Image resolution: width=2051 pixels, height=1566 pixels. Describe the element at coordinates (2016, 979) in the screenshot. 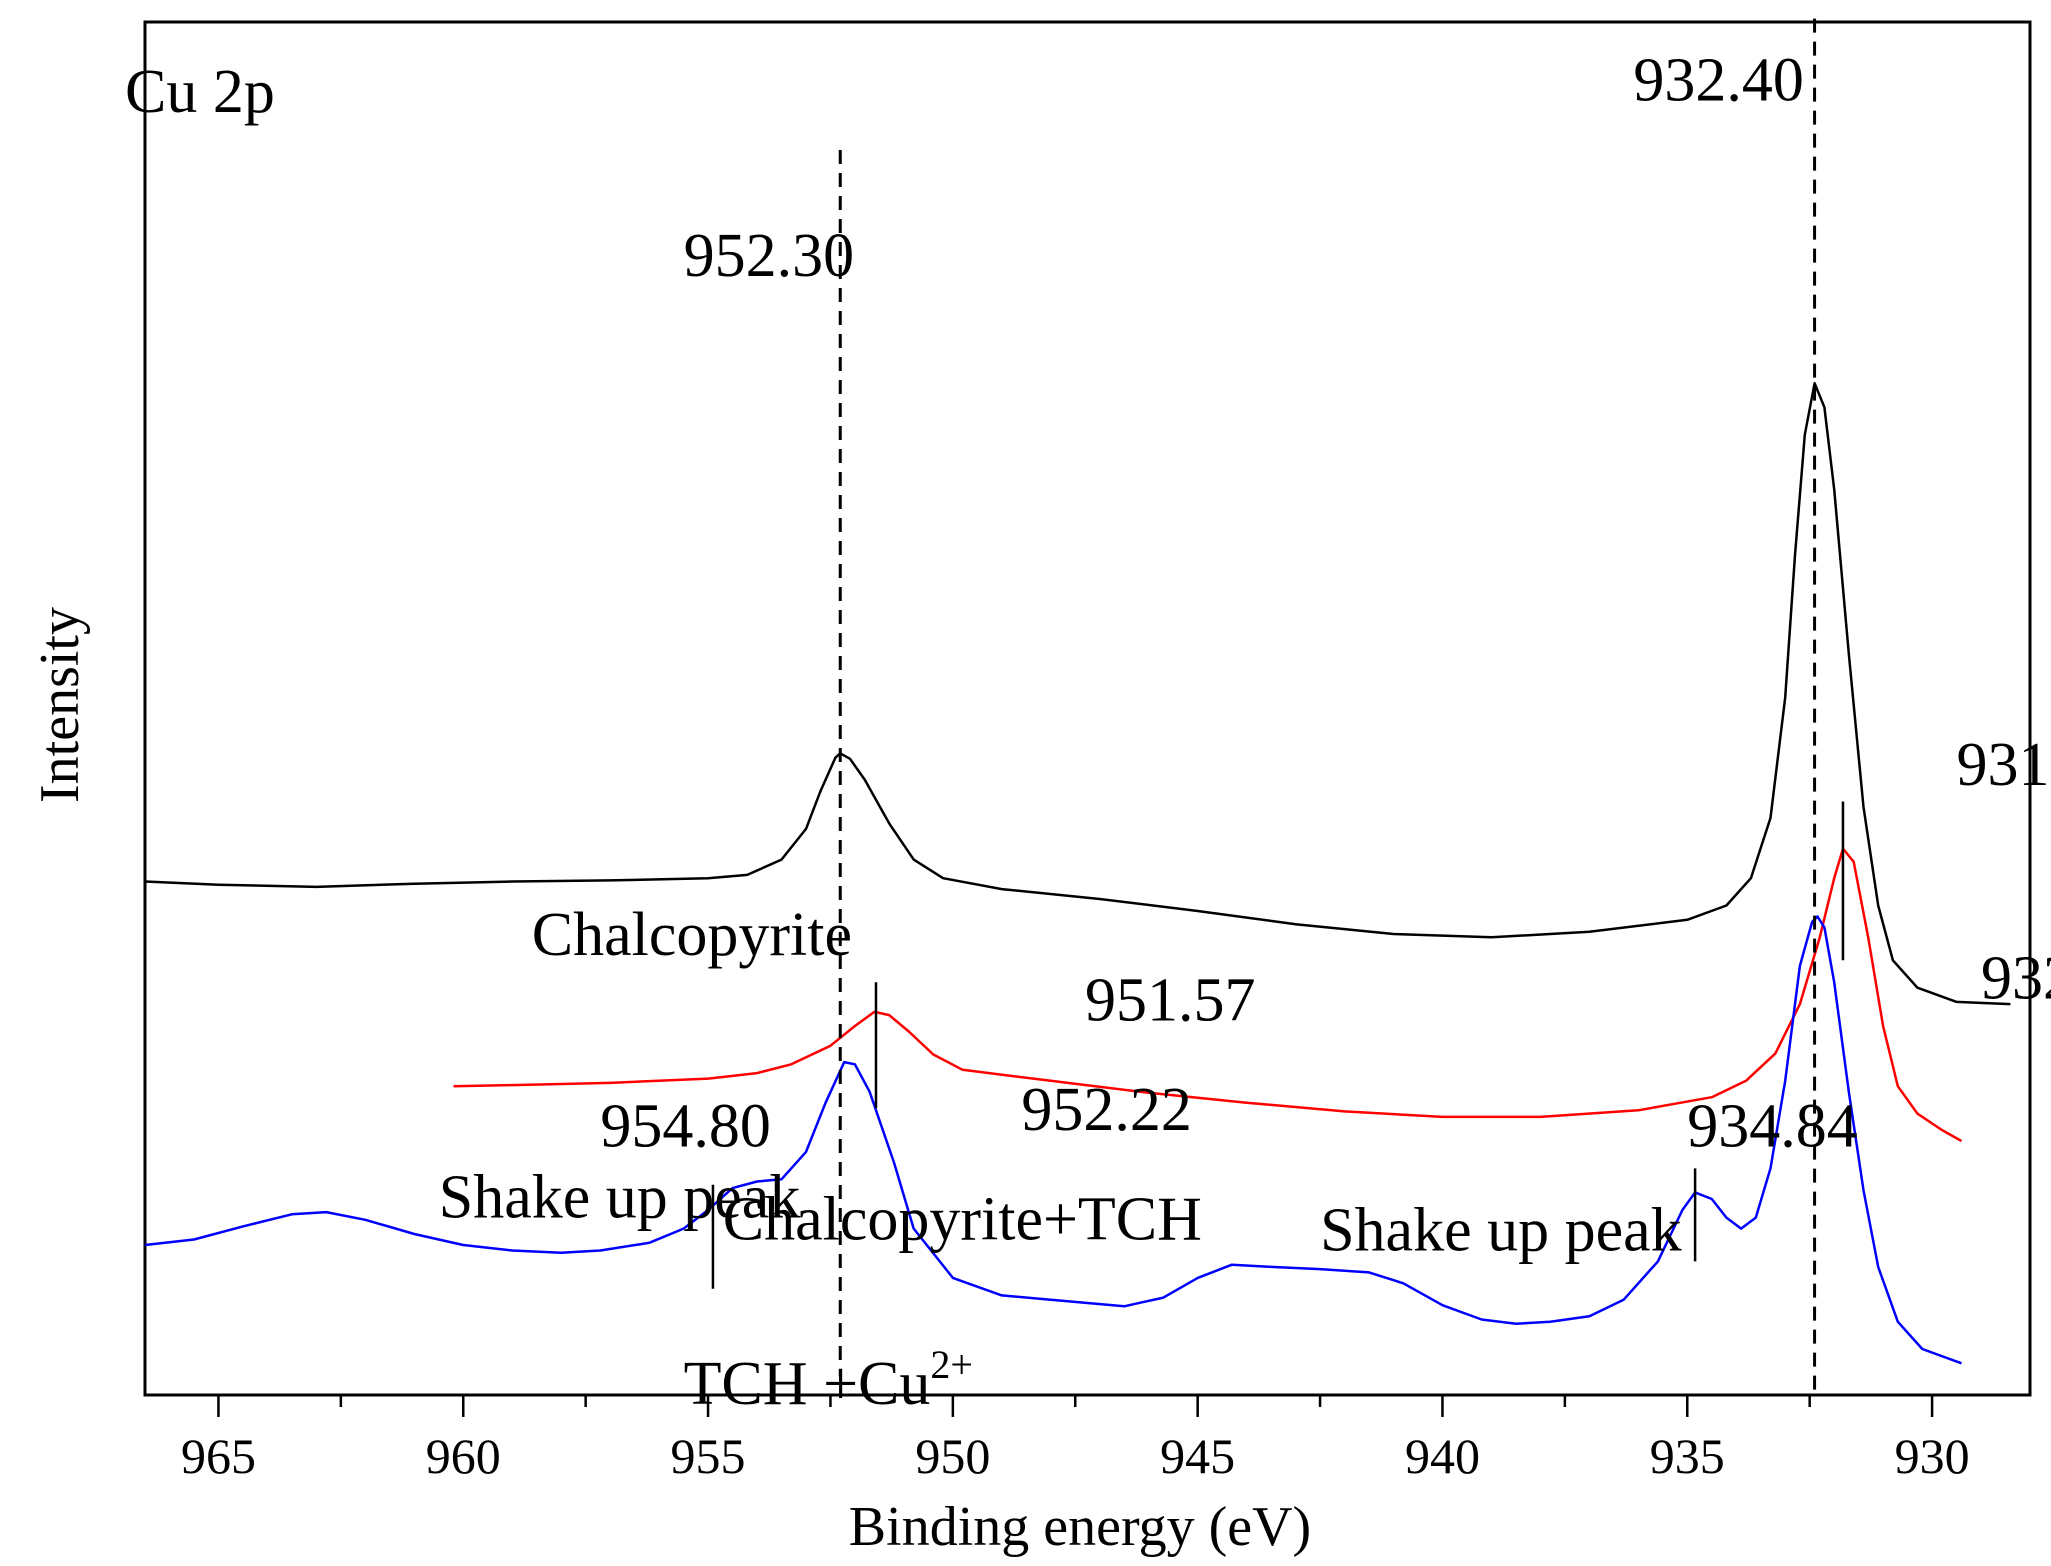

I see `annotation-label: 932.34` at that location.